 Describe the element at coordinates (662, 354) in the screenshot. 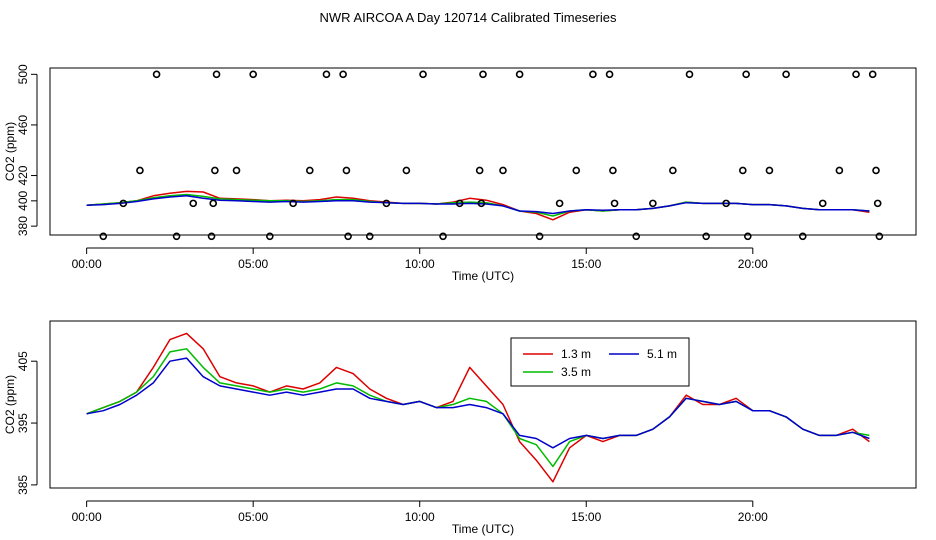

I see `legend-label: 5.1 m` at that location.